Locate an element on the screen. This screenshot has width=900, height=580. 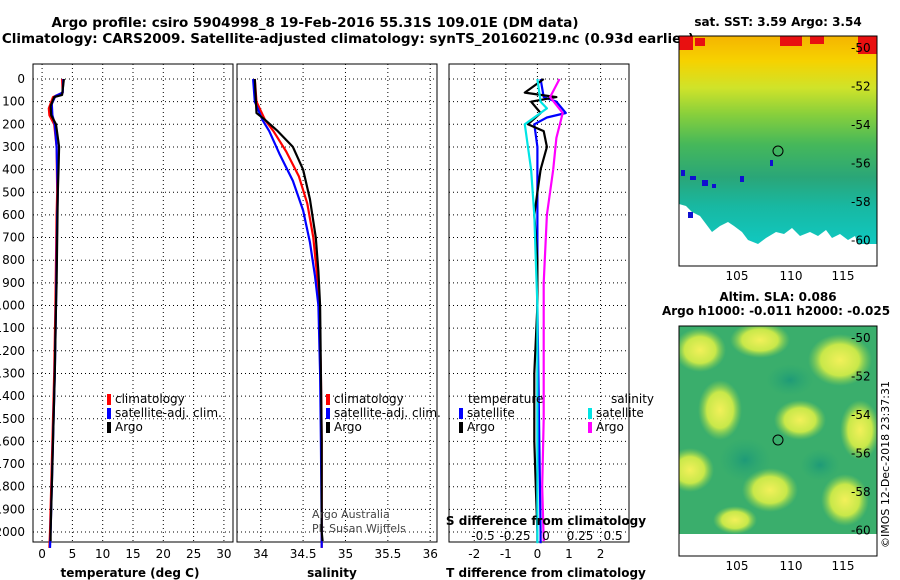
legend-swatch-s-argo is located at coordinates (590, 427).